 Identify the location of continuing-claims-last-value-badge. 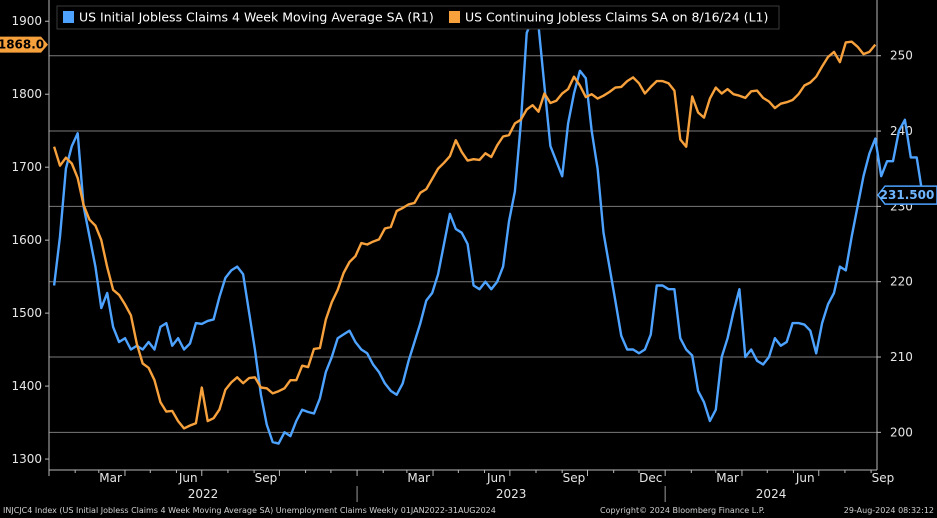
(24, 44).